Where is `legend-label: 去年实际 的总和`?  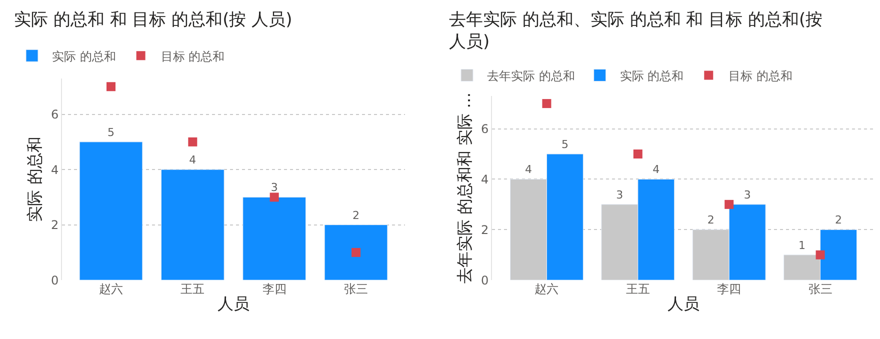
legend-label: 去年实际 的总和 is located at coordinates (531, 75).